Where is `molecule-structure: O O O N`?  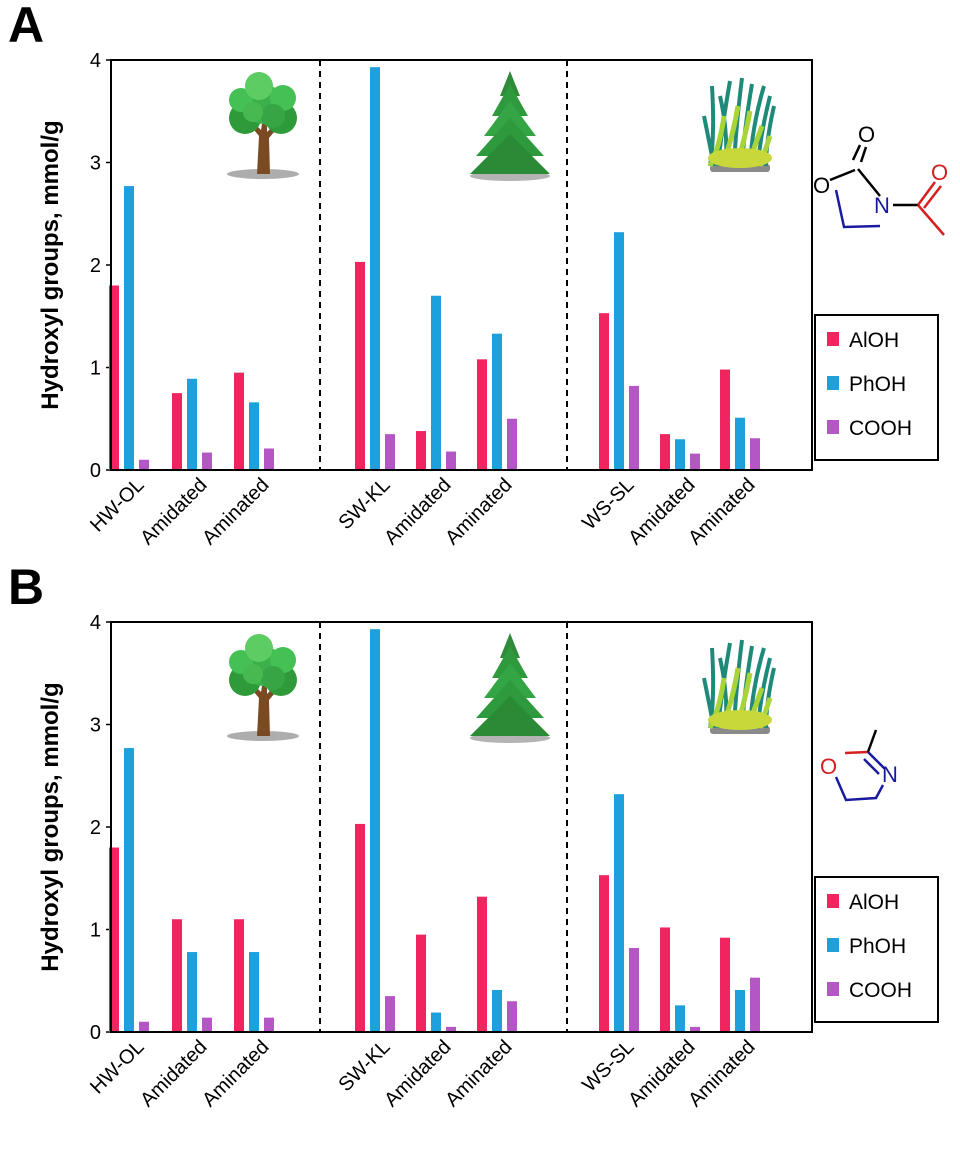
molecule-structure: O O O N is located at coordinates (880, 179).